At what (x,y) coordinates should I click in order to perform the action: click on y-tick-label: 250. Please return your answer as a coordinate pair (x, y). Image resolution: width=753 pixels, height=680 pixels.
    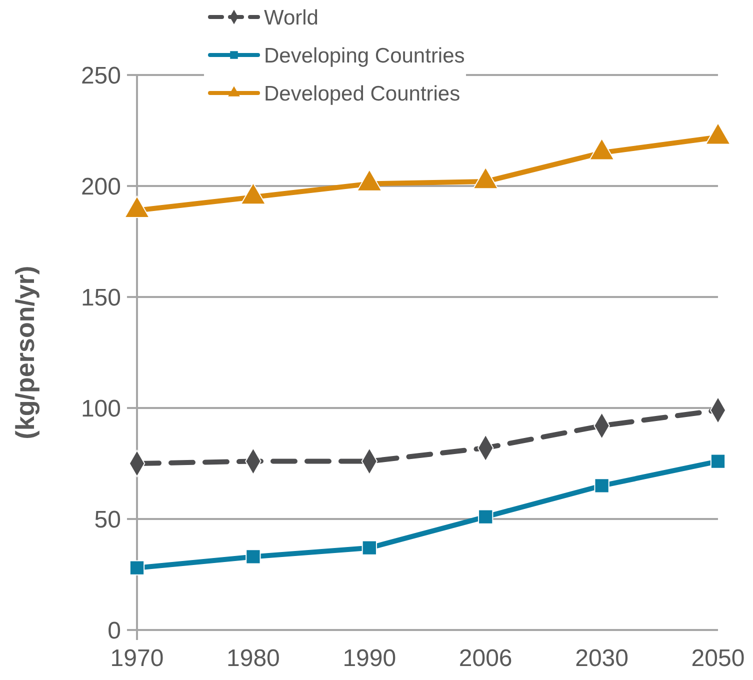
    Looking at the image, I should click on (100, 76).